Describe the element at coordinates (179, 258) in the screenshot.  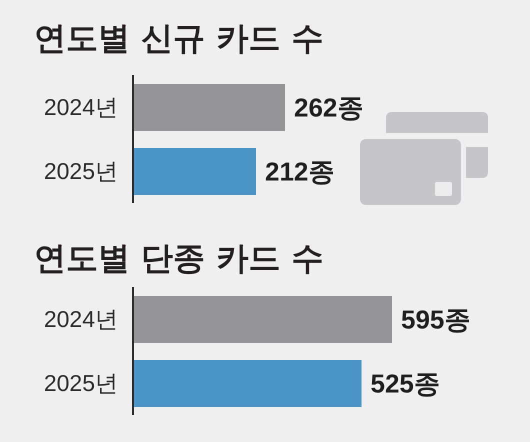
I see `chart-title: 연도별 단종 카드 수` at that location.